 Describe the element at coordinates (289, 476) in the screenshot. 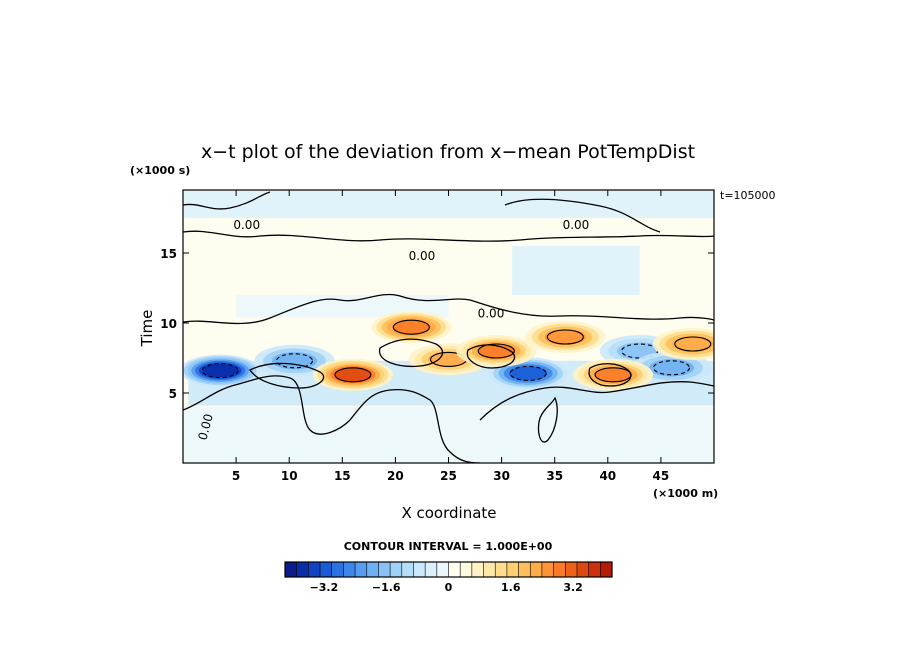

I see `x-tick-label-1: 10` at that location.